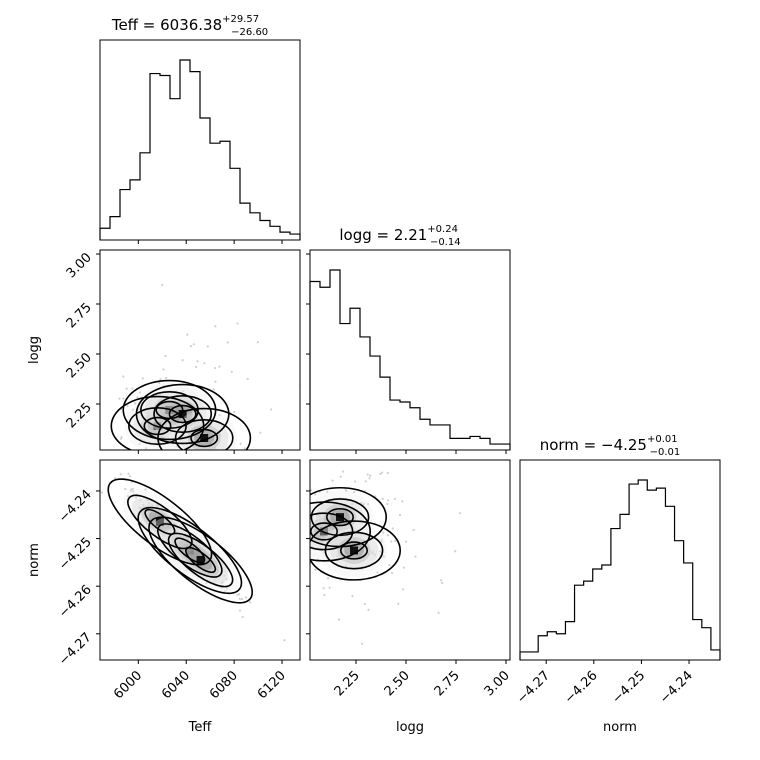 The height and width of the screenshot is (760, 760). I want to click on xtick-label-logg: 2.75, so click(447, 683).